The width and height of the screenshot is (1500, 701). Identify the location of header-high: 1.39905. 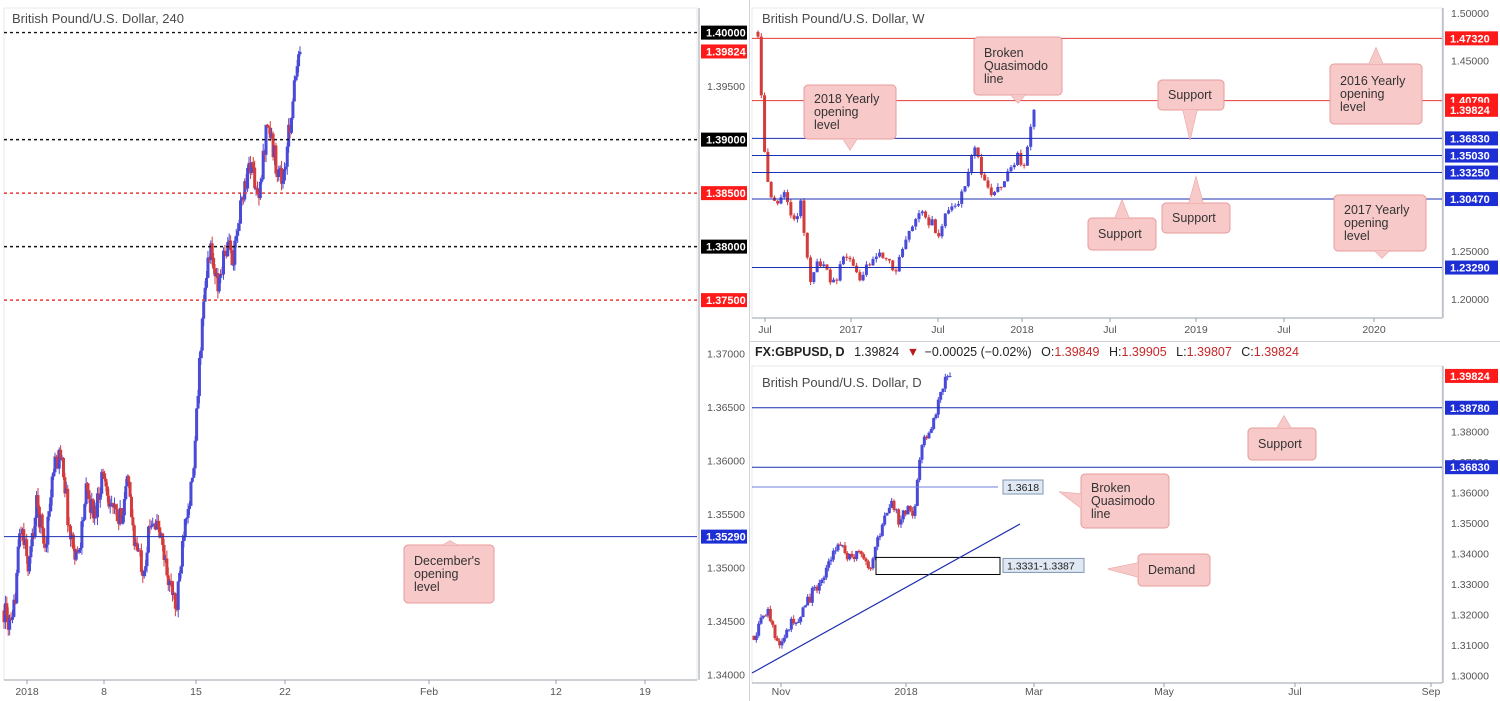
(1144, 352).